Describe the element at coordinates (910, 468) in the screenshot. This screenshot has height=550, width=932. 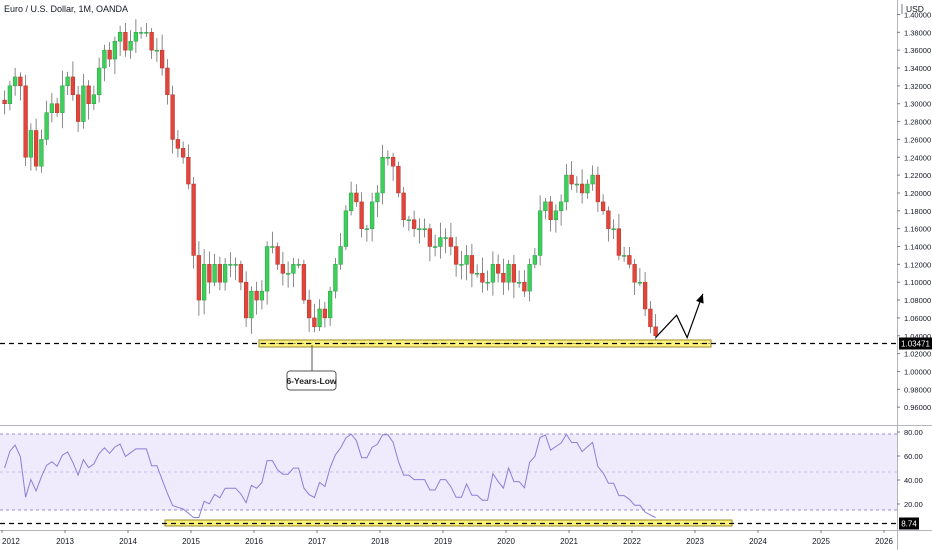
I see `rsi-axis: 80.00 60.00 40.00 20.00` at that location.